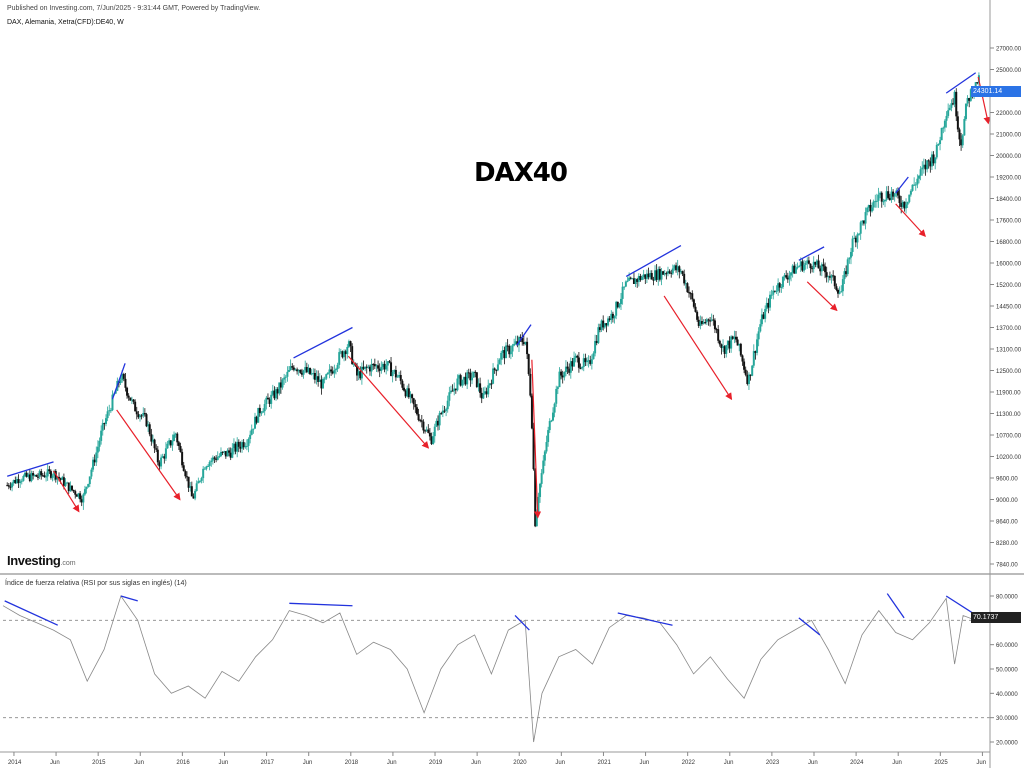 This screenshot has width=1024, height=768. Describe the element at coordinates (895, 606) in the screenshot. I see `rsi-trendline` at that location.